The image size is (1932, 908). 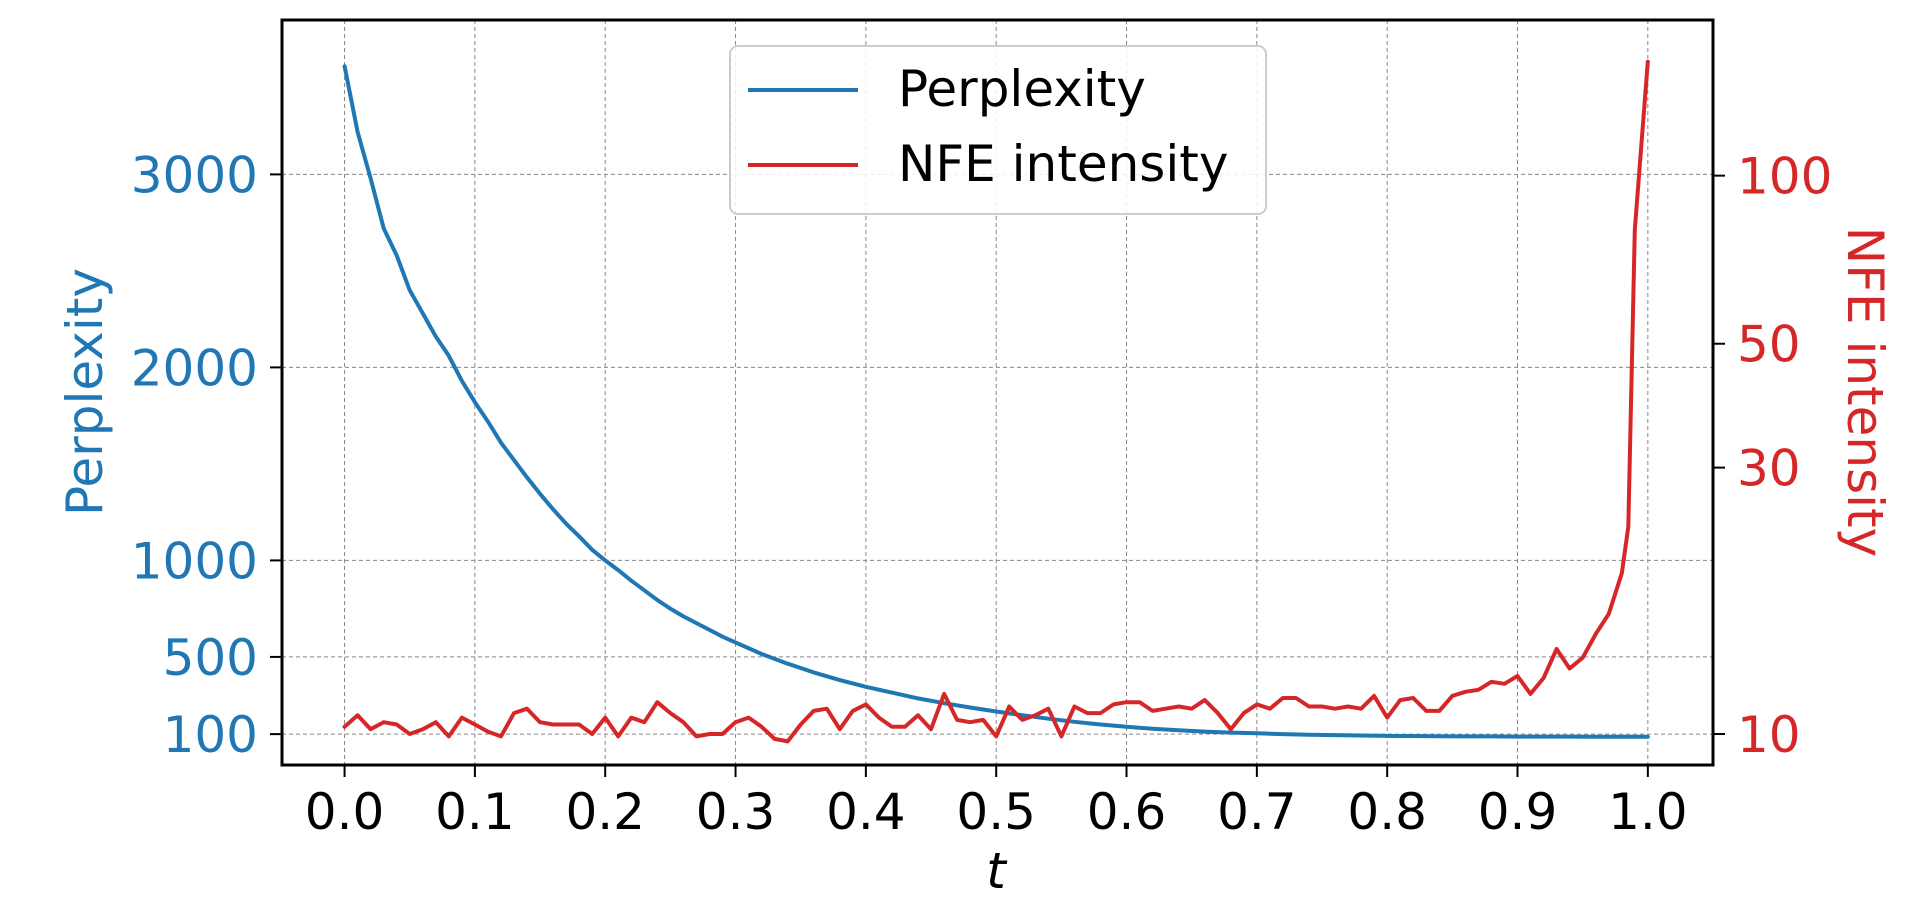 What do you see at coordinates (194, 175) in the screenshot?
I see `y-left-tick-label: 3000` at bounding box center [194, 175].